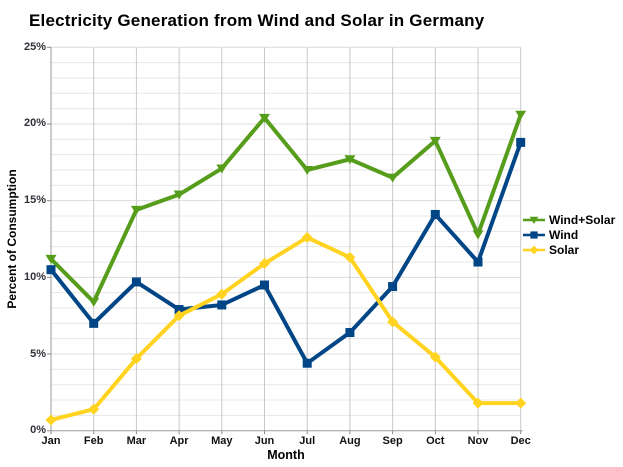 This screenshot has height=467, width=623. What do you see at coordinates (222, 441) in the screenshot?
I see `x-tick-label: May` at bounding box center [222, 441].